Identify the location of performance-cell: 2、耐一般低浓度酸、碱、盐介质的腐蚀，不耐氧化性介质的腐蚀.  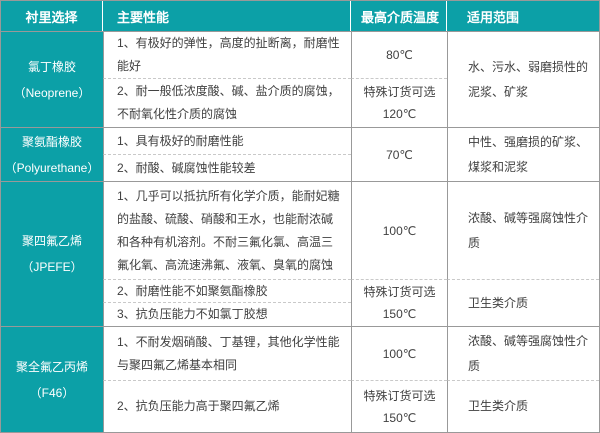
(227, 102).